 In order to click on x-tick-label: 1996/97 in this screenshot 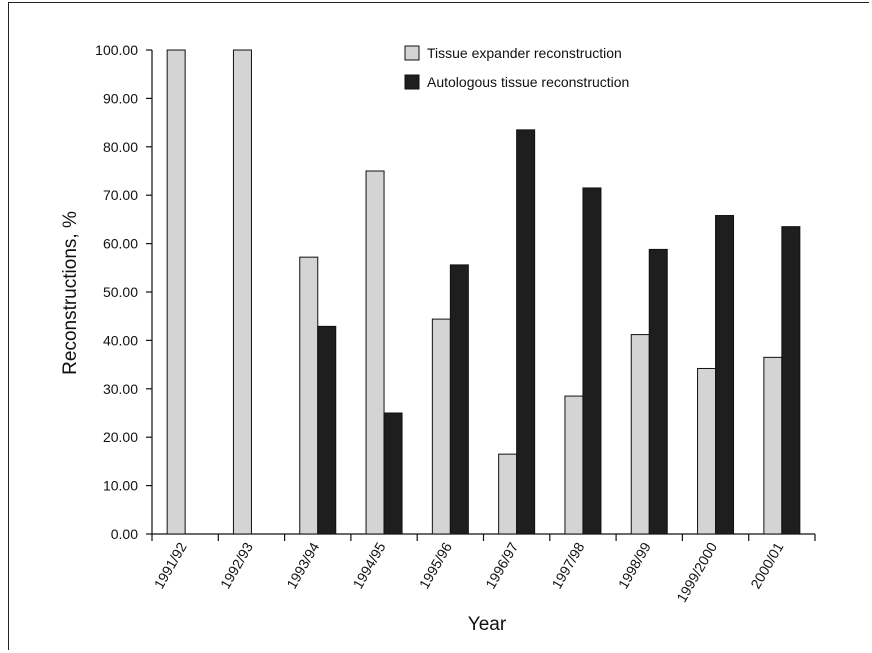, I will do `click(501, 565)`.